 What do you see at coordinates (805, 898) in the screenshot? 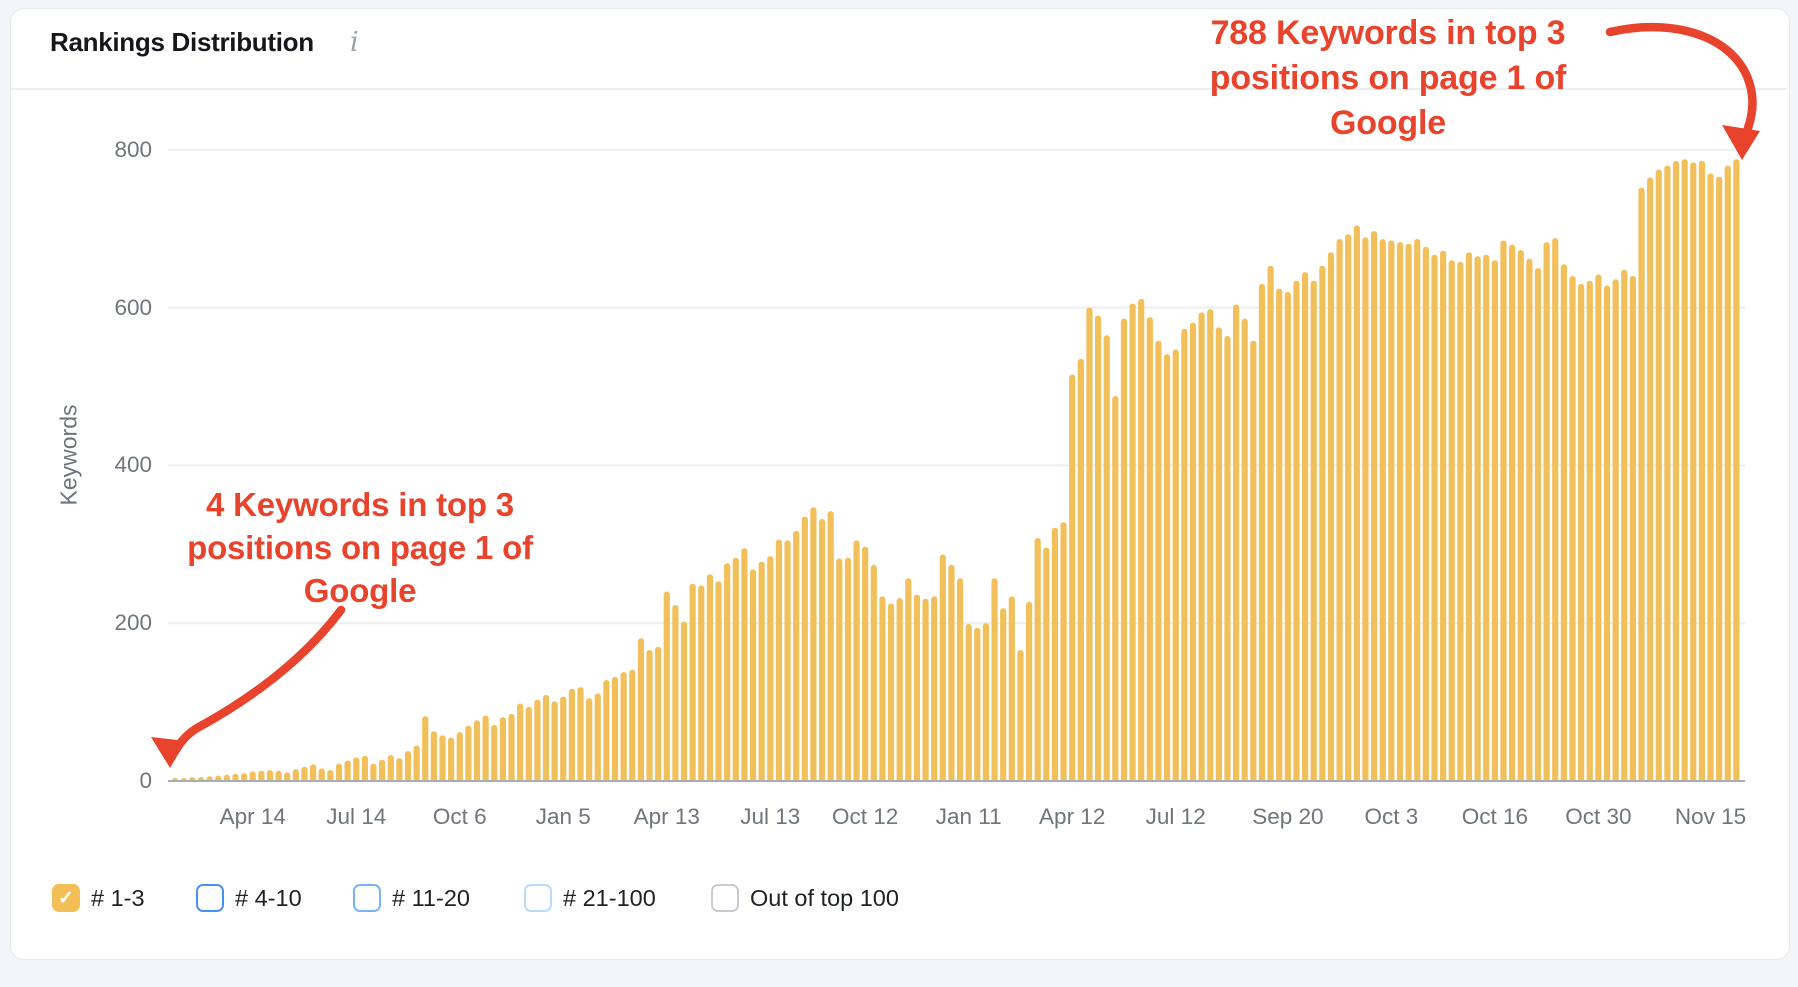
I see `legend-item-out-of-top-100: Out of top 100` at bounding box center [805, 898].